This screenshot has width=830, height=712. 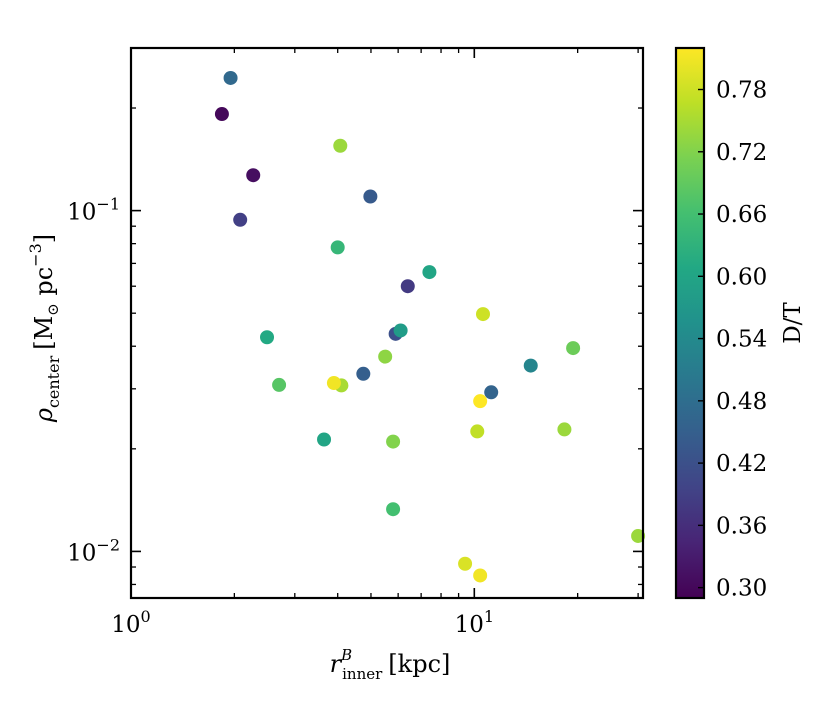 What do you see at coordinates (741, 589) in the screenshot?
I see `colorbar-tick-label: 0.30` at bounding box center [741, 589].